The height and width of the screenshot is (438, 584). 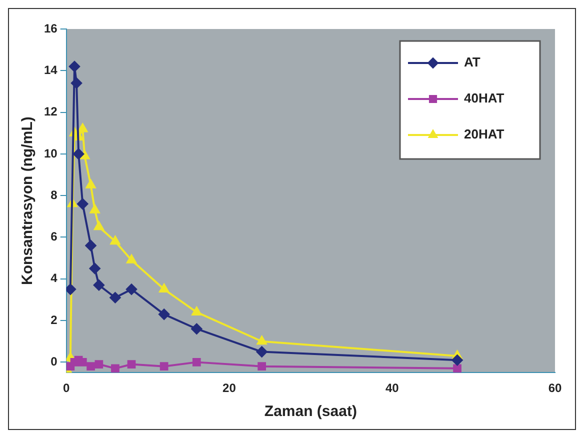 What do you see at coordinates (555, 388) in the screenshot?
I see `x-tick-label: 60` at bounding box center [555, 388].